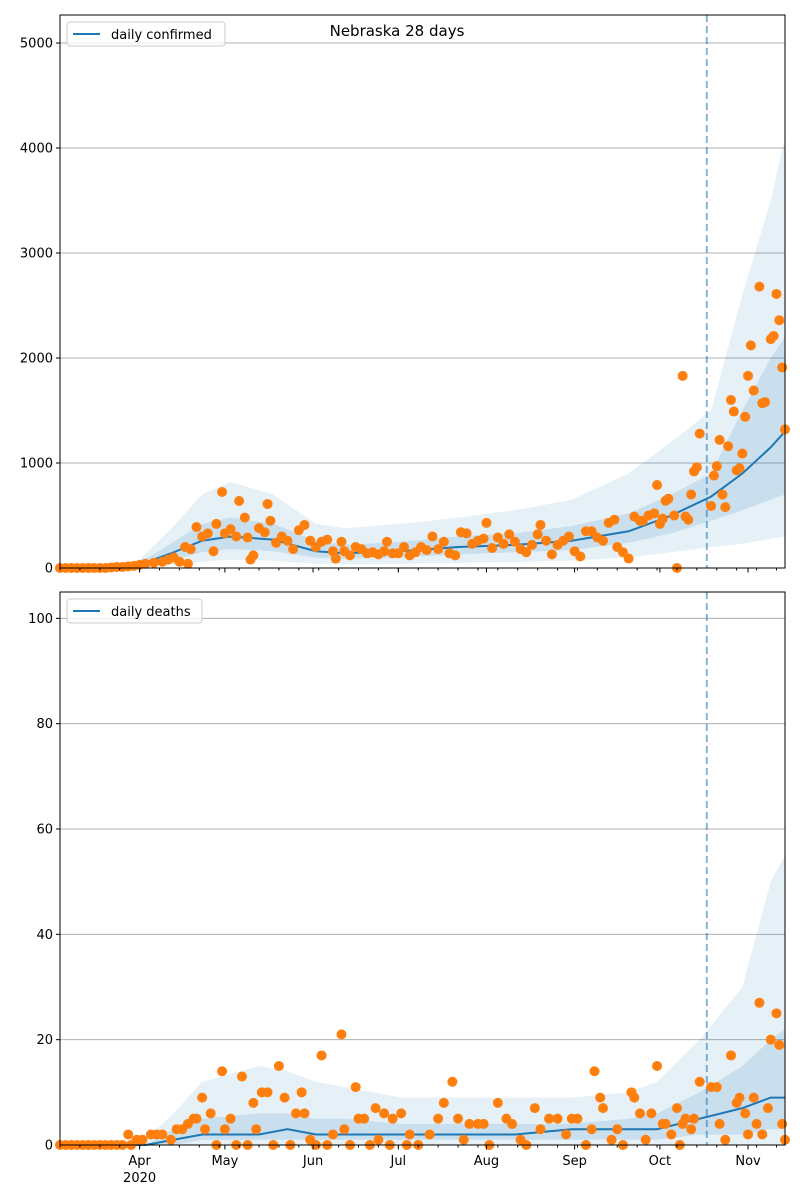 The image size is (800, 1204). I want to click on x-tick-label: Jul, so click(397, 1161).